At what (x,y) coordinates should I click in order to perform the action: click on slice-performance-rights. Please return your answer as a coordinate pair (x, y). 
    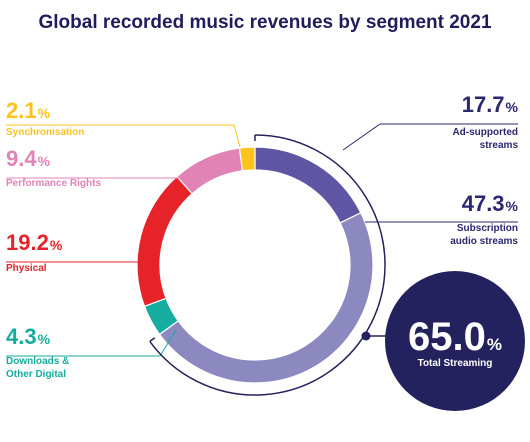
    Looking at the image, I should click on (210, 171).